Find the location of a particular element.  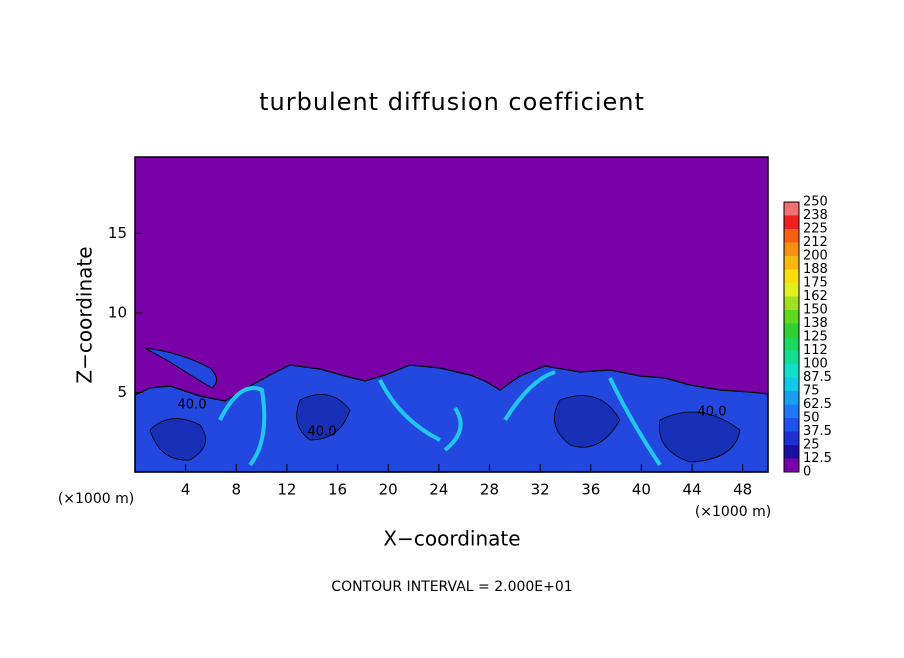

colorbar-label: 162 is located at coordinates (815, 296).